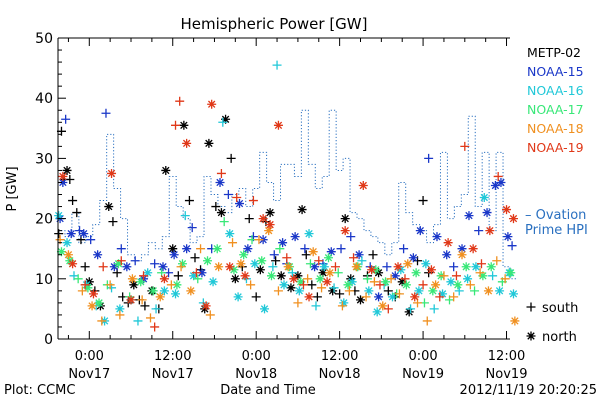 Image resolution: width=600 pixels, height=400 pixels. What do you see at coordinates (422, 356) in the screenshot?
I see `x-tick-time-label: 0:00` at bounding box center [422, 356].